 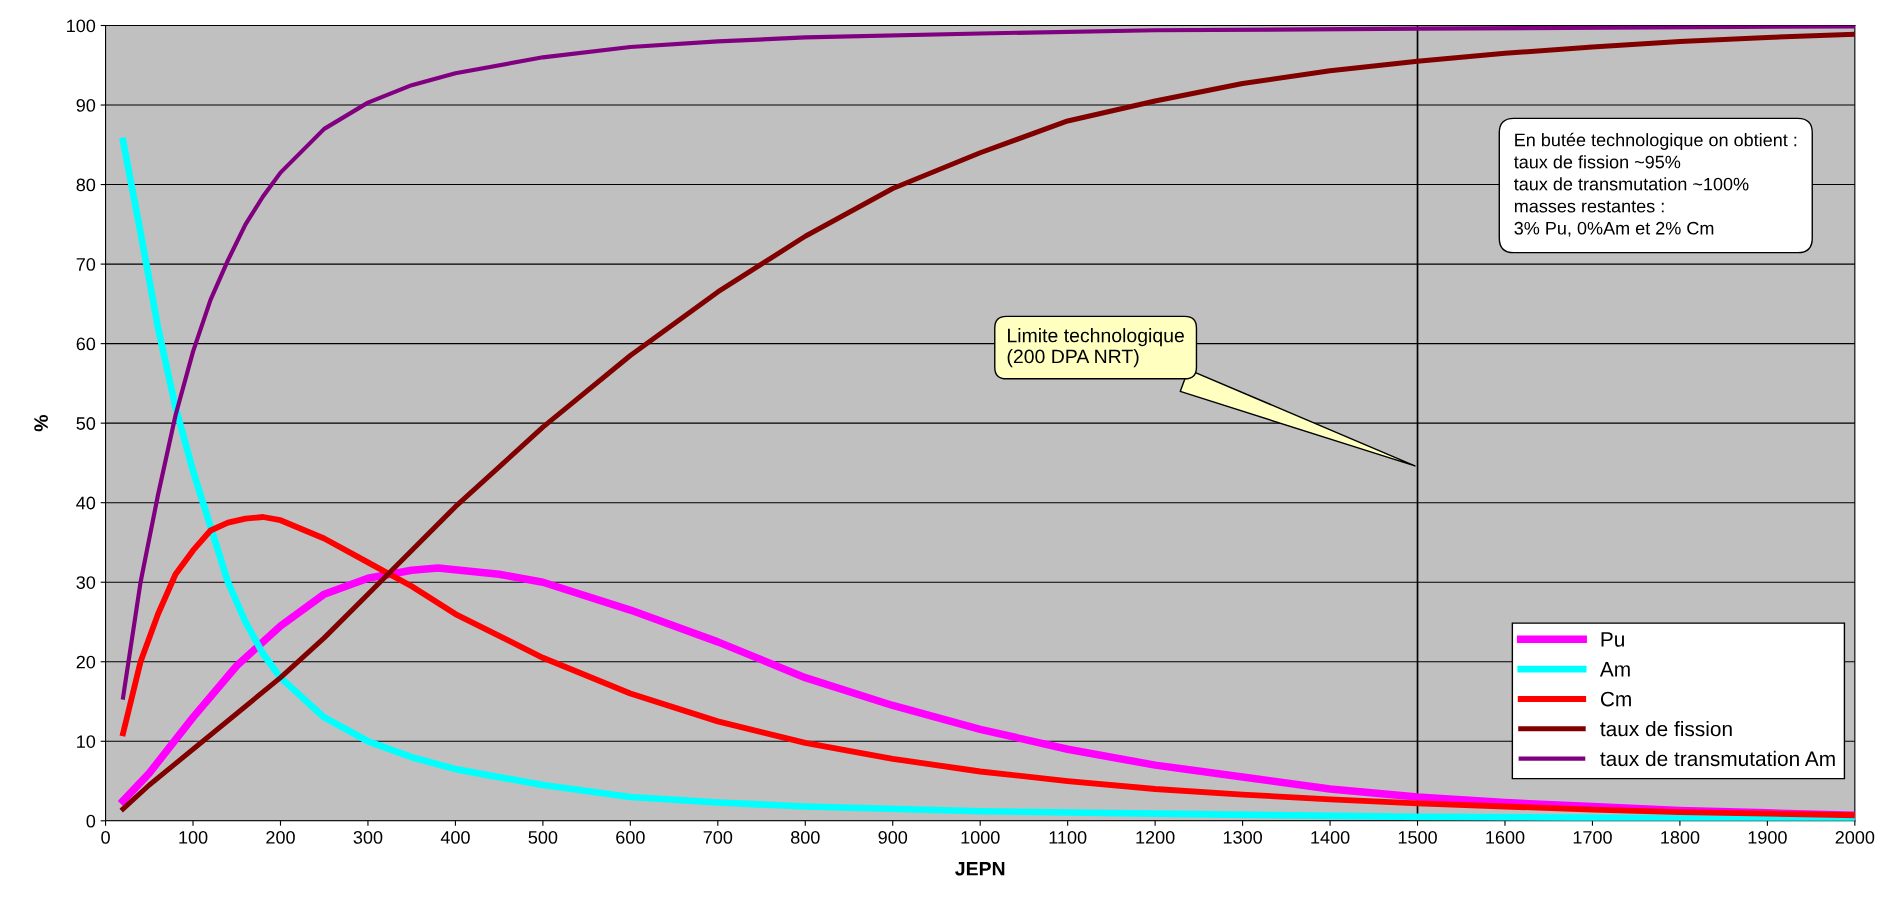 What do you see at coordinates (368, 837) in the screenshot?
I see `x-tick-label: 300` at bounding box center [368, 837].